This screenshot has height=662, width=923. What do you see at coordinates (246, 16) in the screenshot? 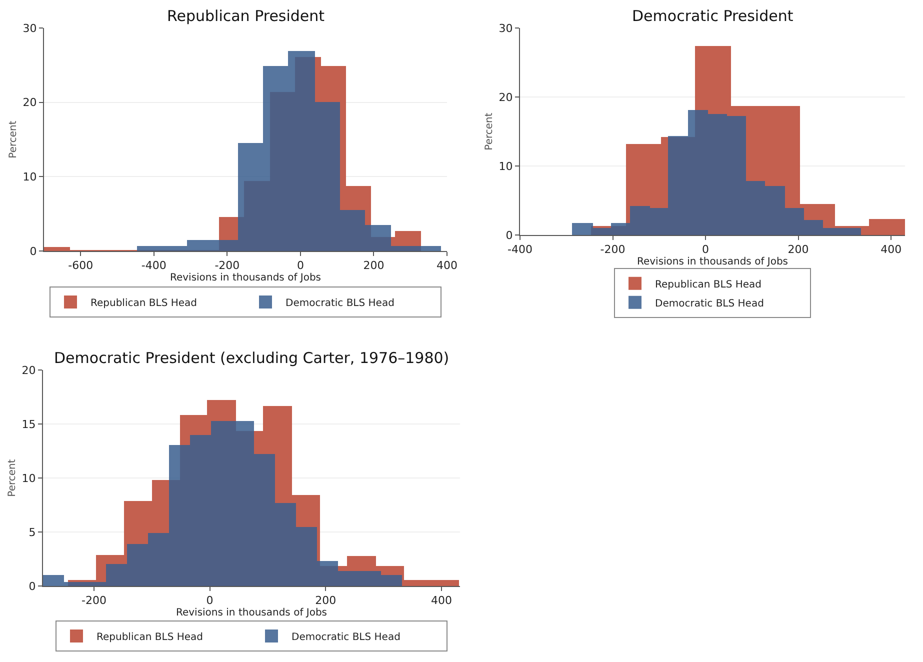
I see `chart-title: Republican President` at bounding box center [246, 16].